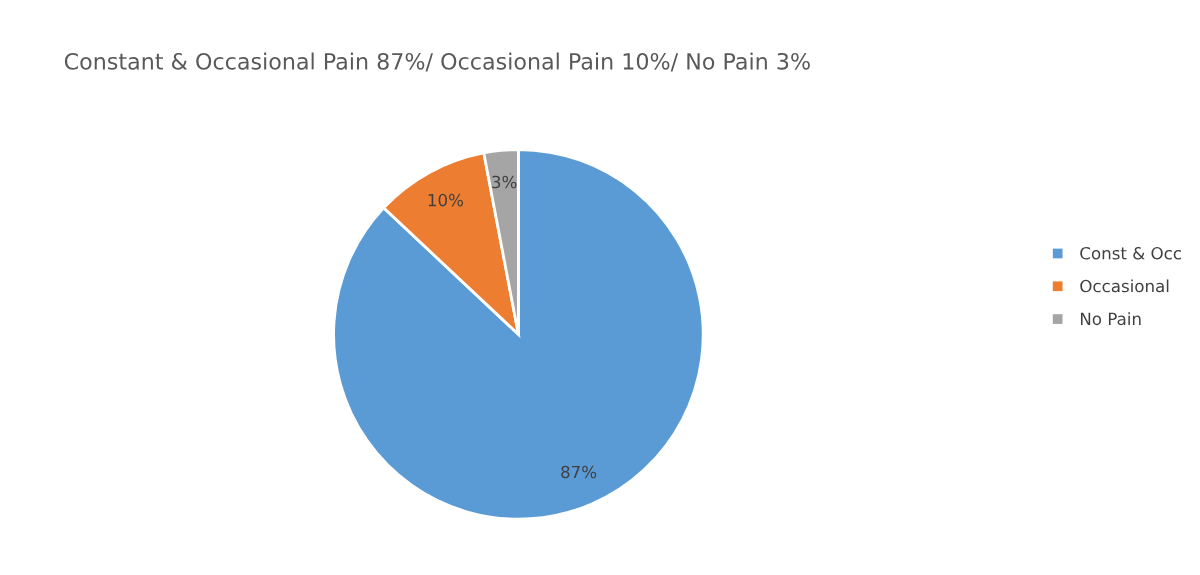  I want to click on legend-label: Const & Occ, so click(1130, 253).